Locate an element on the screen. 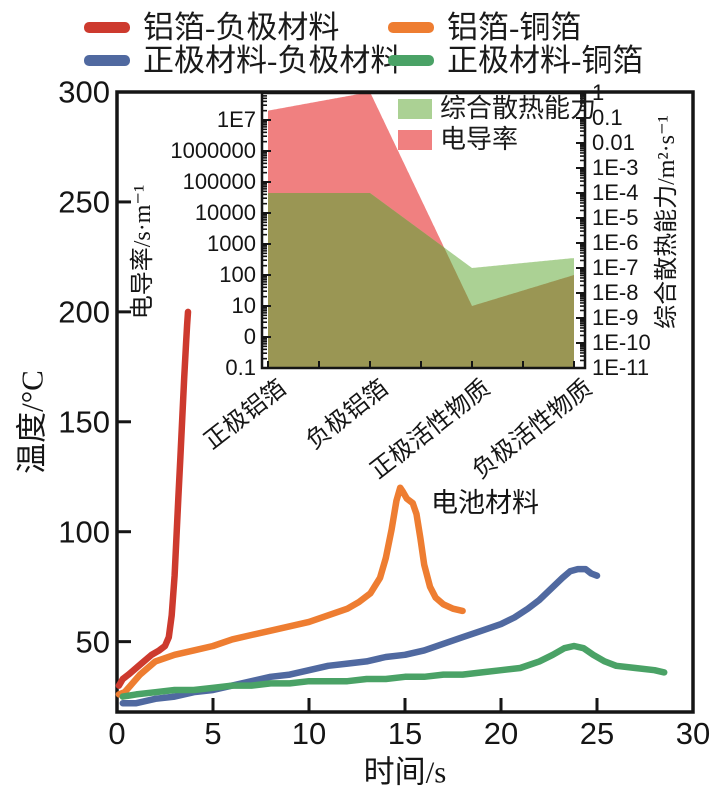 The image size is (722, 800). main-x-tick-label: 10 is located at coordinates (309, 733).